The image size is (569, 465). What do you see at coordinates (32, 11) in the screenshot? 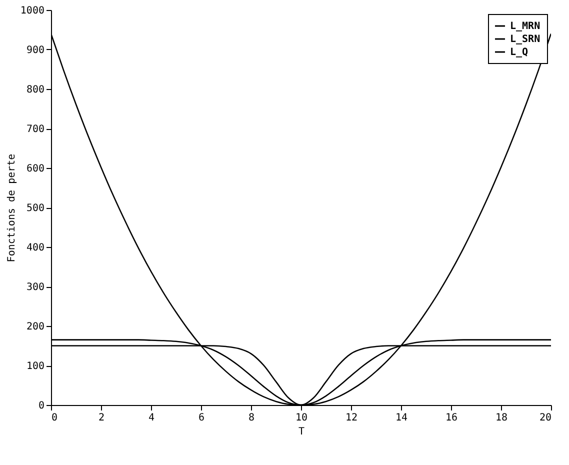
I see `y-tick-label: 1000` at bounding box center [32, 11].